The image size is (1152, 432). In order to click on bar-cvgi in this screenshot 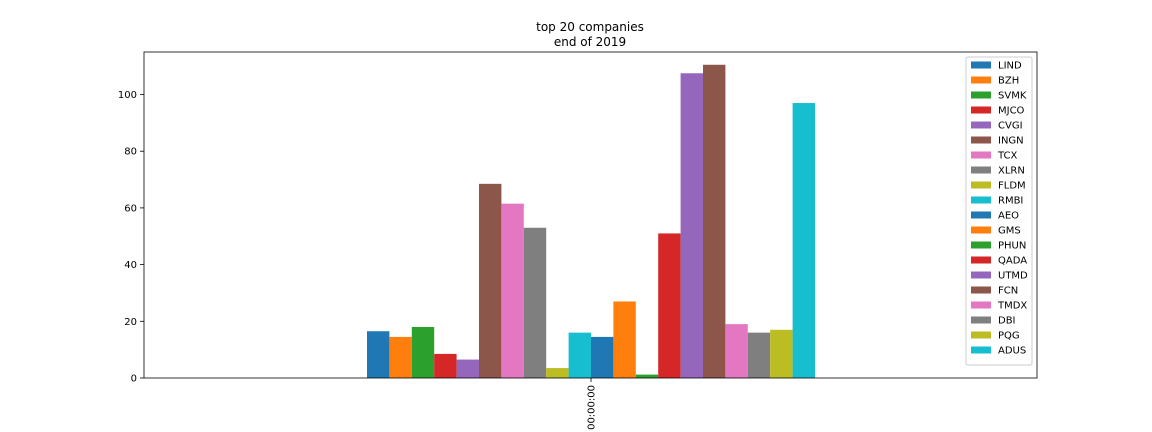, I will do `click(467, 368)`.